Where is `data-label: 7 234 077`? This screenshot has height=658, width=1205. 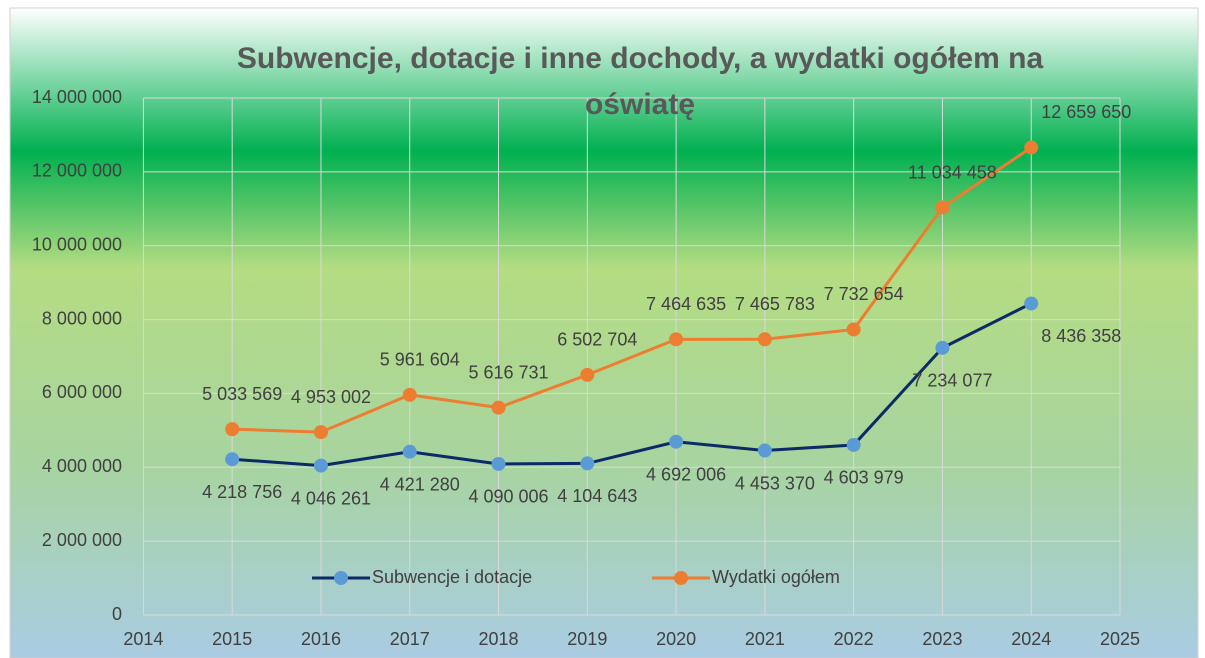
data-label: 7 234 077 is located at coordinates (952, 381).